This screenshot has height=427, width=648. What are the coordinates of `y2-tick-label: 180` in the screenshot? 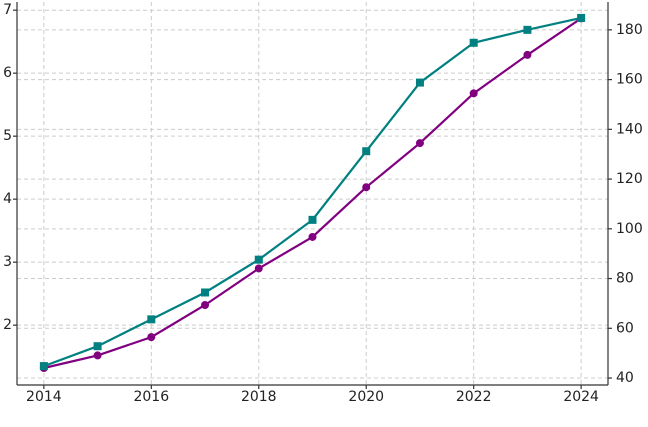 It's located at (629, 30).